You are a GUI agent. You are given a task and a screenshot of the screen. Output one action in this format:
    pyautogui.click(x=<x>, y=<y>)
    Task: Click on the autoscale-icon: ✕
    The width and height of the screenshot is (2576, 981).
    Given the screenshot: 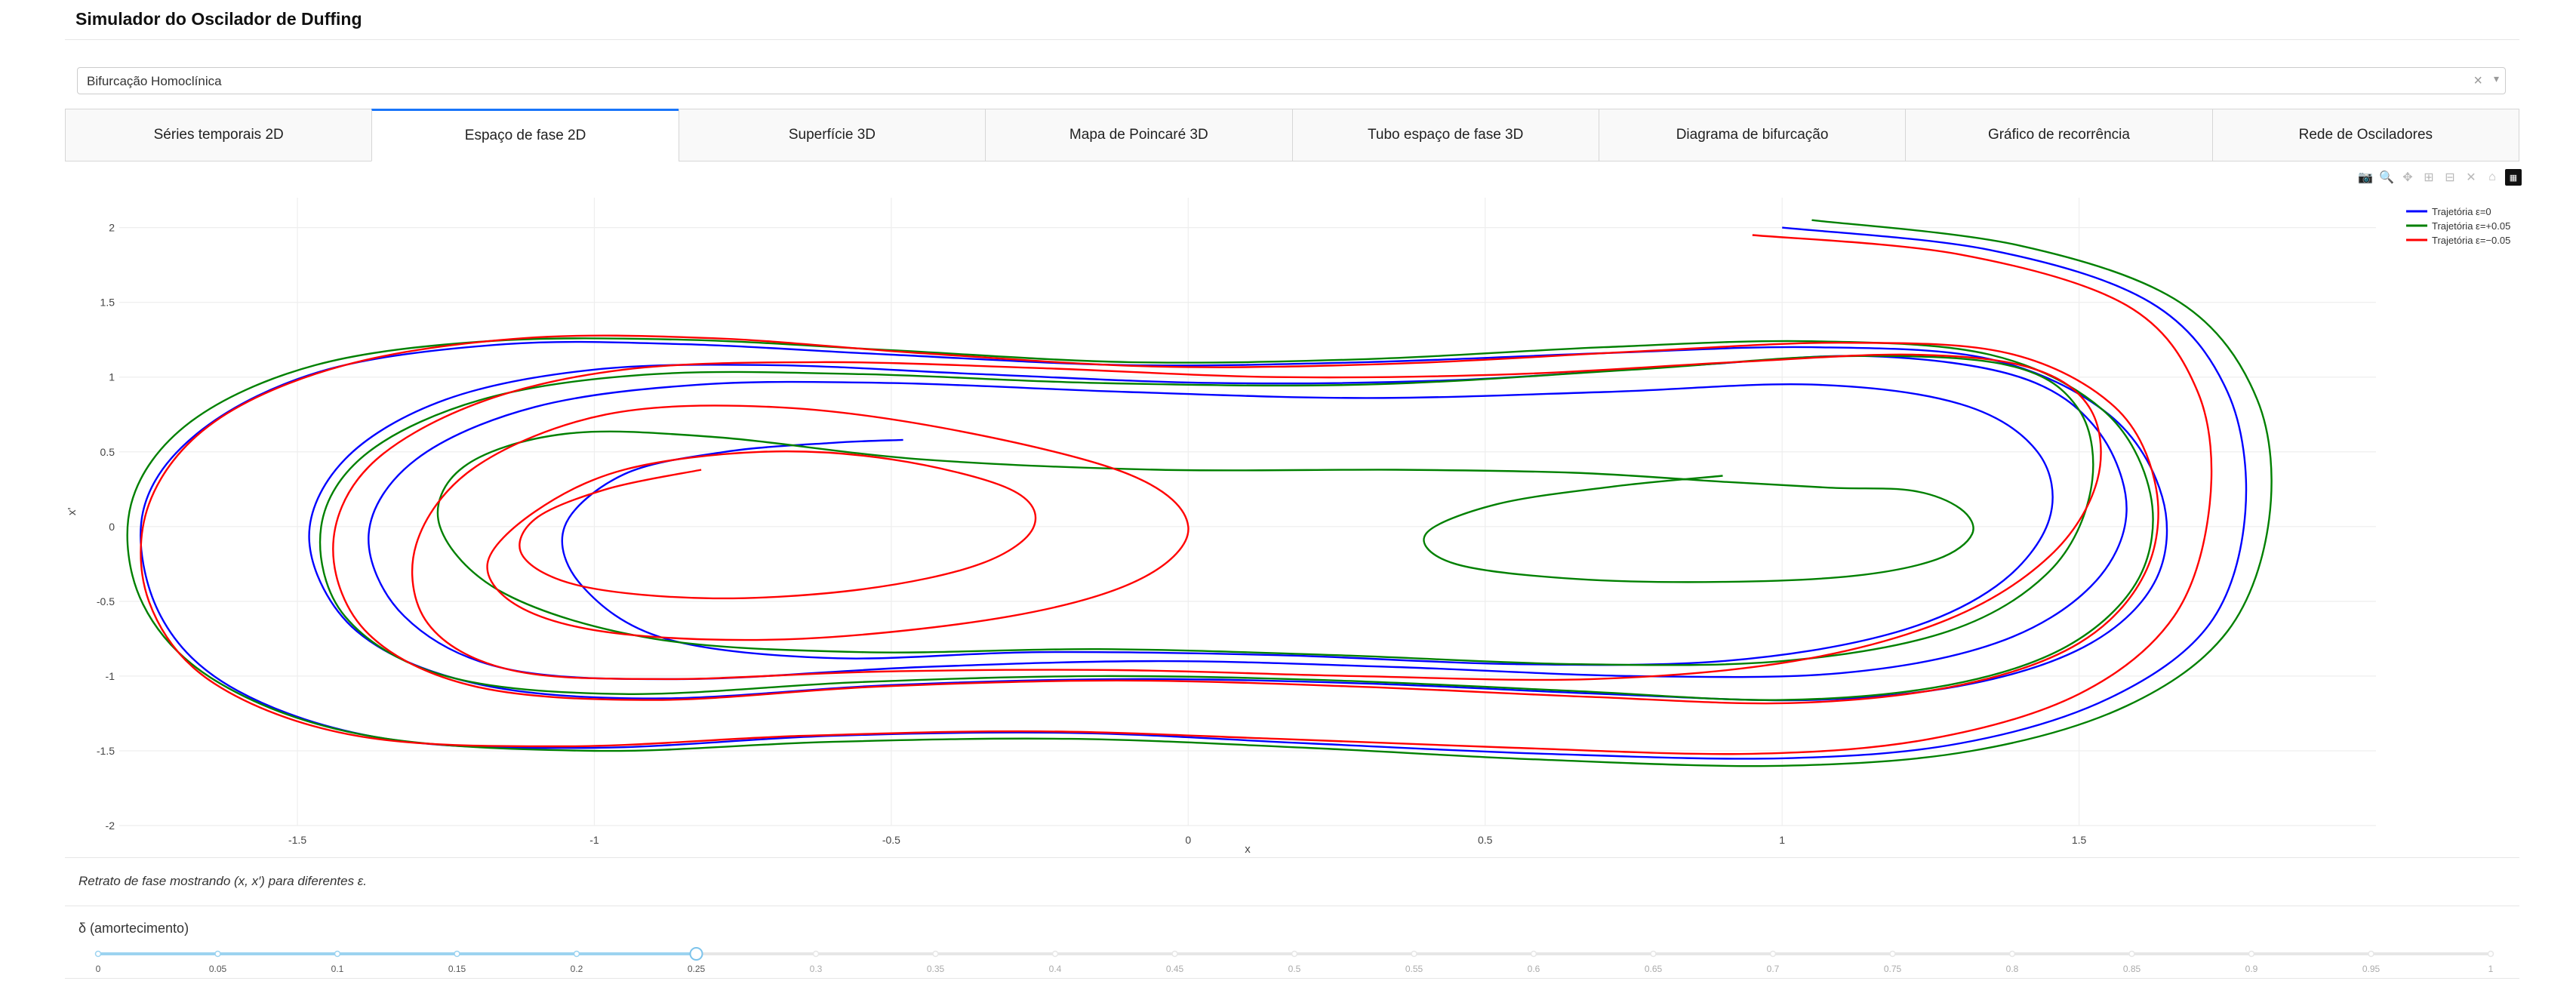 What is the action you would take?
    pyautogui.click(x=2471, y=177)
    